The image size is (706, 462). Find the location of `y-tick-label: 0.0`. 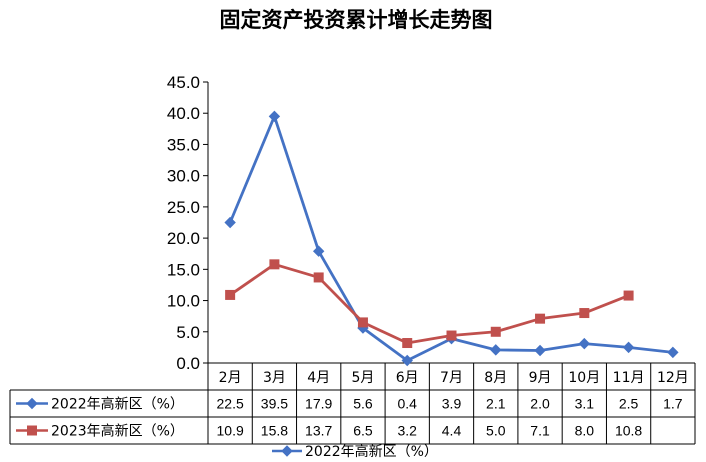

y-tick-label: 0.0 is located at coordinates (188, 363).